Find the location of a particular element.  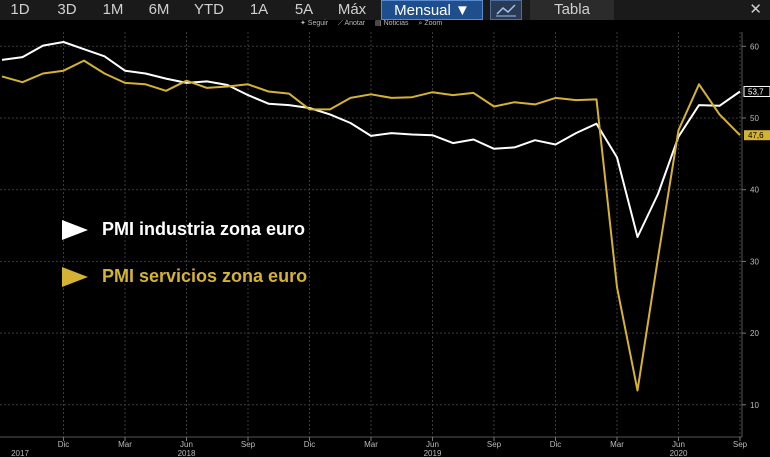

legend-label-servicios: PMI servicios zona euro is located at coordinates (205, 276).